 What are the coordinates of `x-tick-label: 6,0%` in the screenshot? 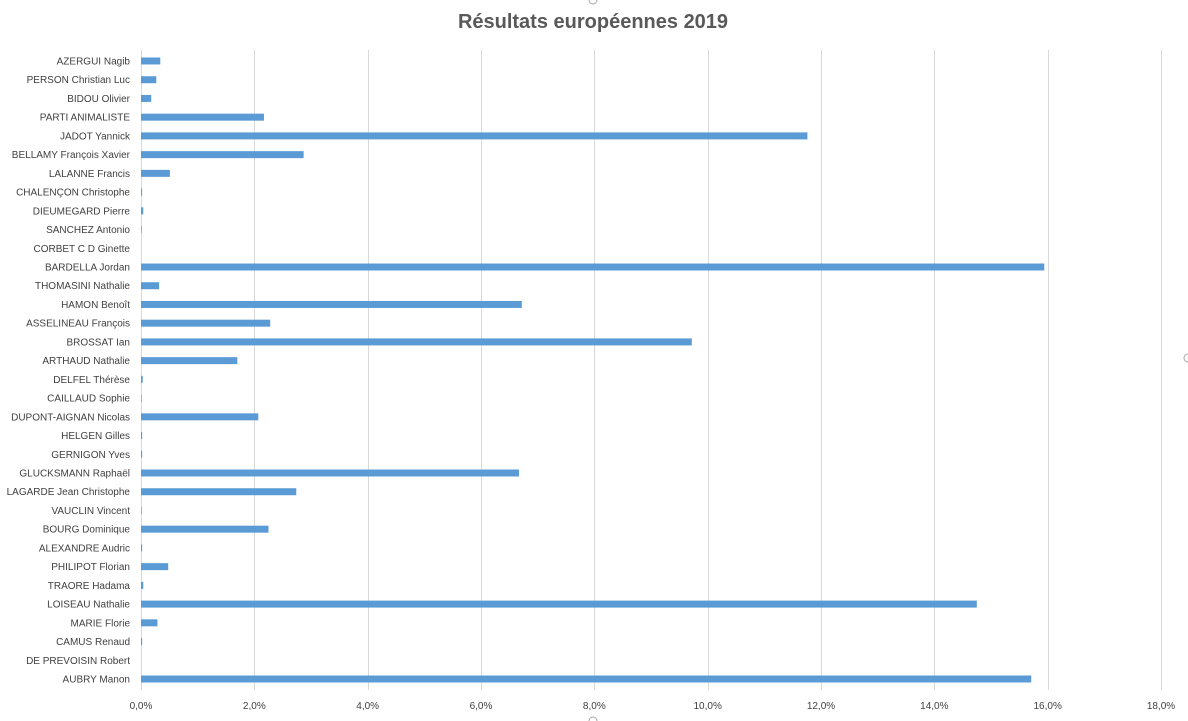 It's located at (481, 706).